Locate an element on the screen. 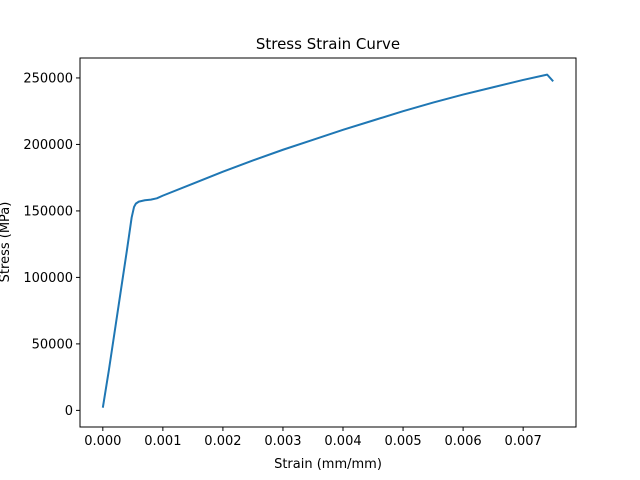  chart-title: Stress Strain Curve is located at coordinates (328, 44).